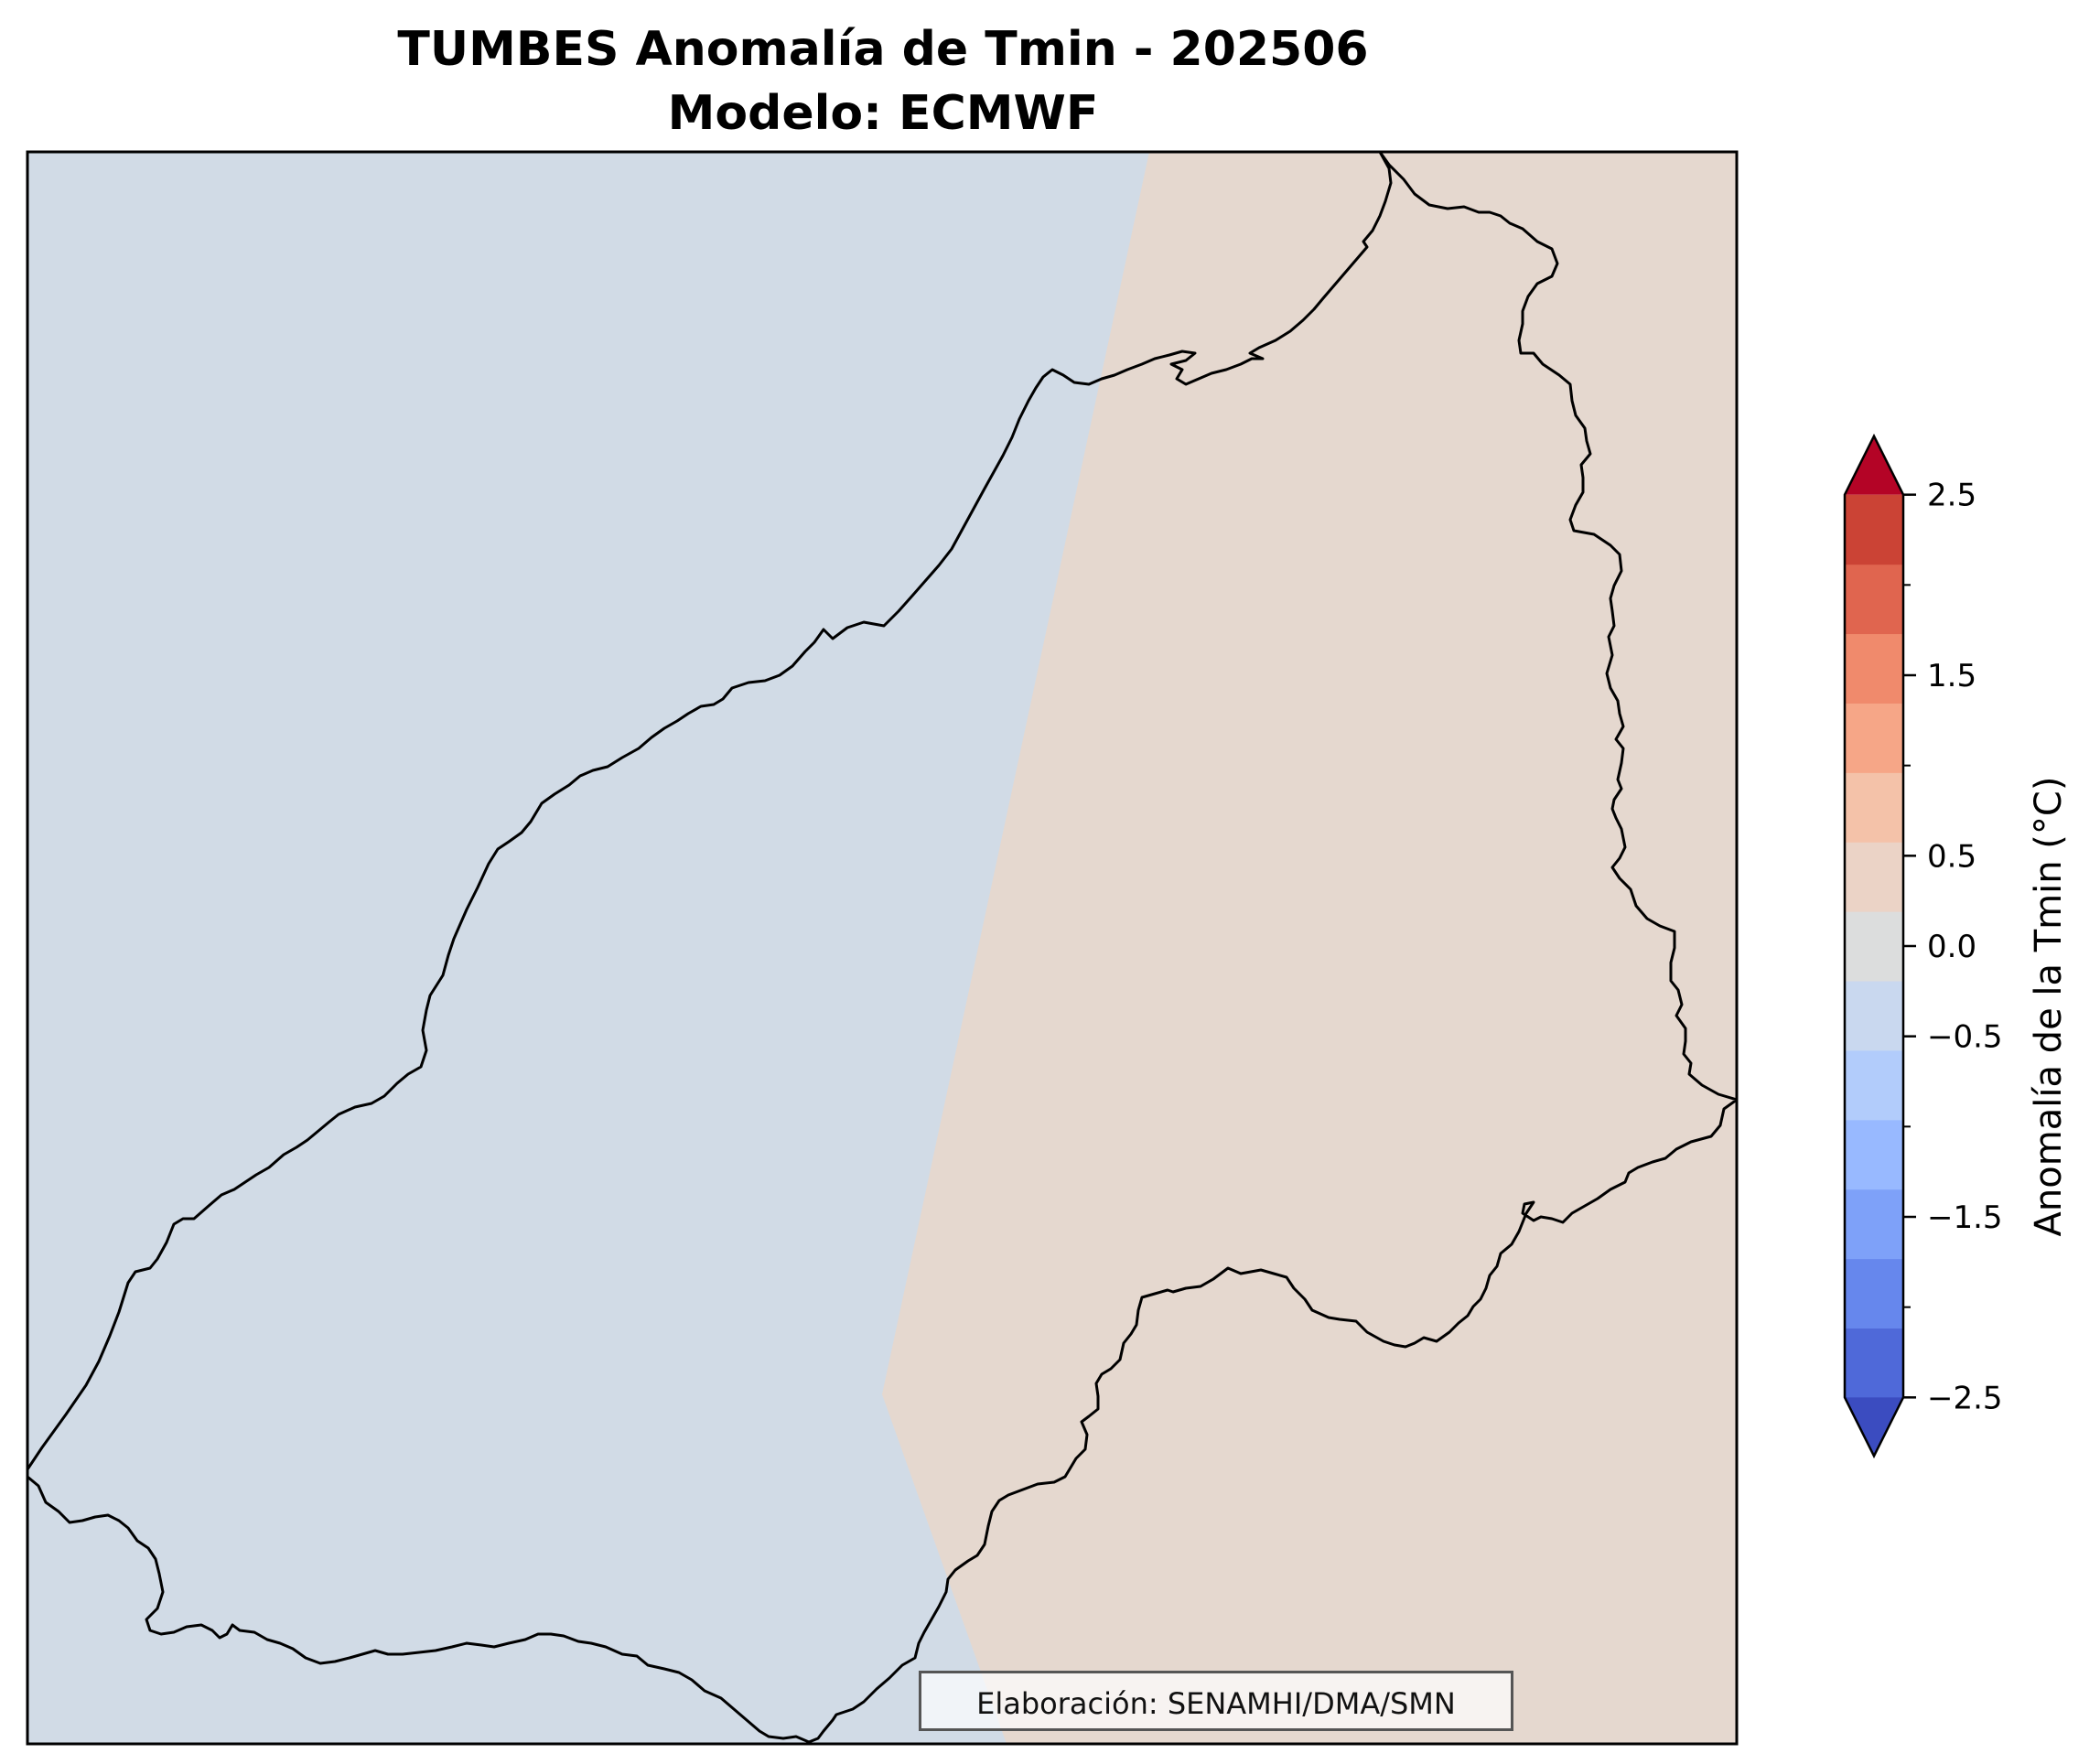  What do you see at coordinates (1951, 856) in the screenshot?
I see `colorbar-tick-label: 0.5` at bounding box center [1951, 856].